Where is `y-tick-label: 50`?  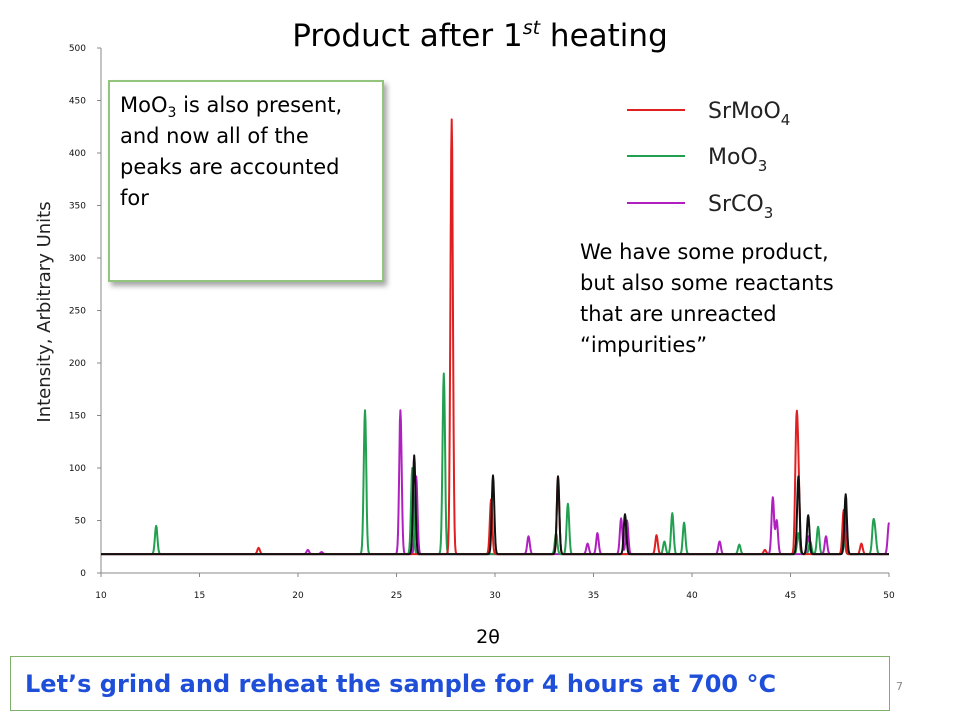
y-tick-label: 50 is located at coordinates (81, 522).